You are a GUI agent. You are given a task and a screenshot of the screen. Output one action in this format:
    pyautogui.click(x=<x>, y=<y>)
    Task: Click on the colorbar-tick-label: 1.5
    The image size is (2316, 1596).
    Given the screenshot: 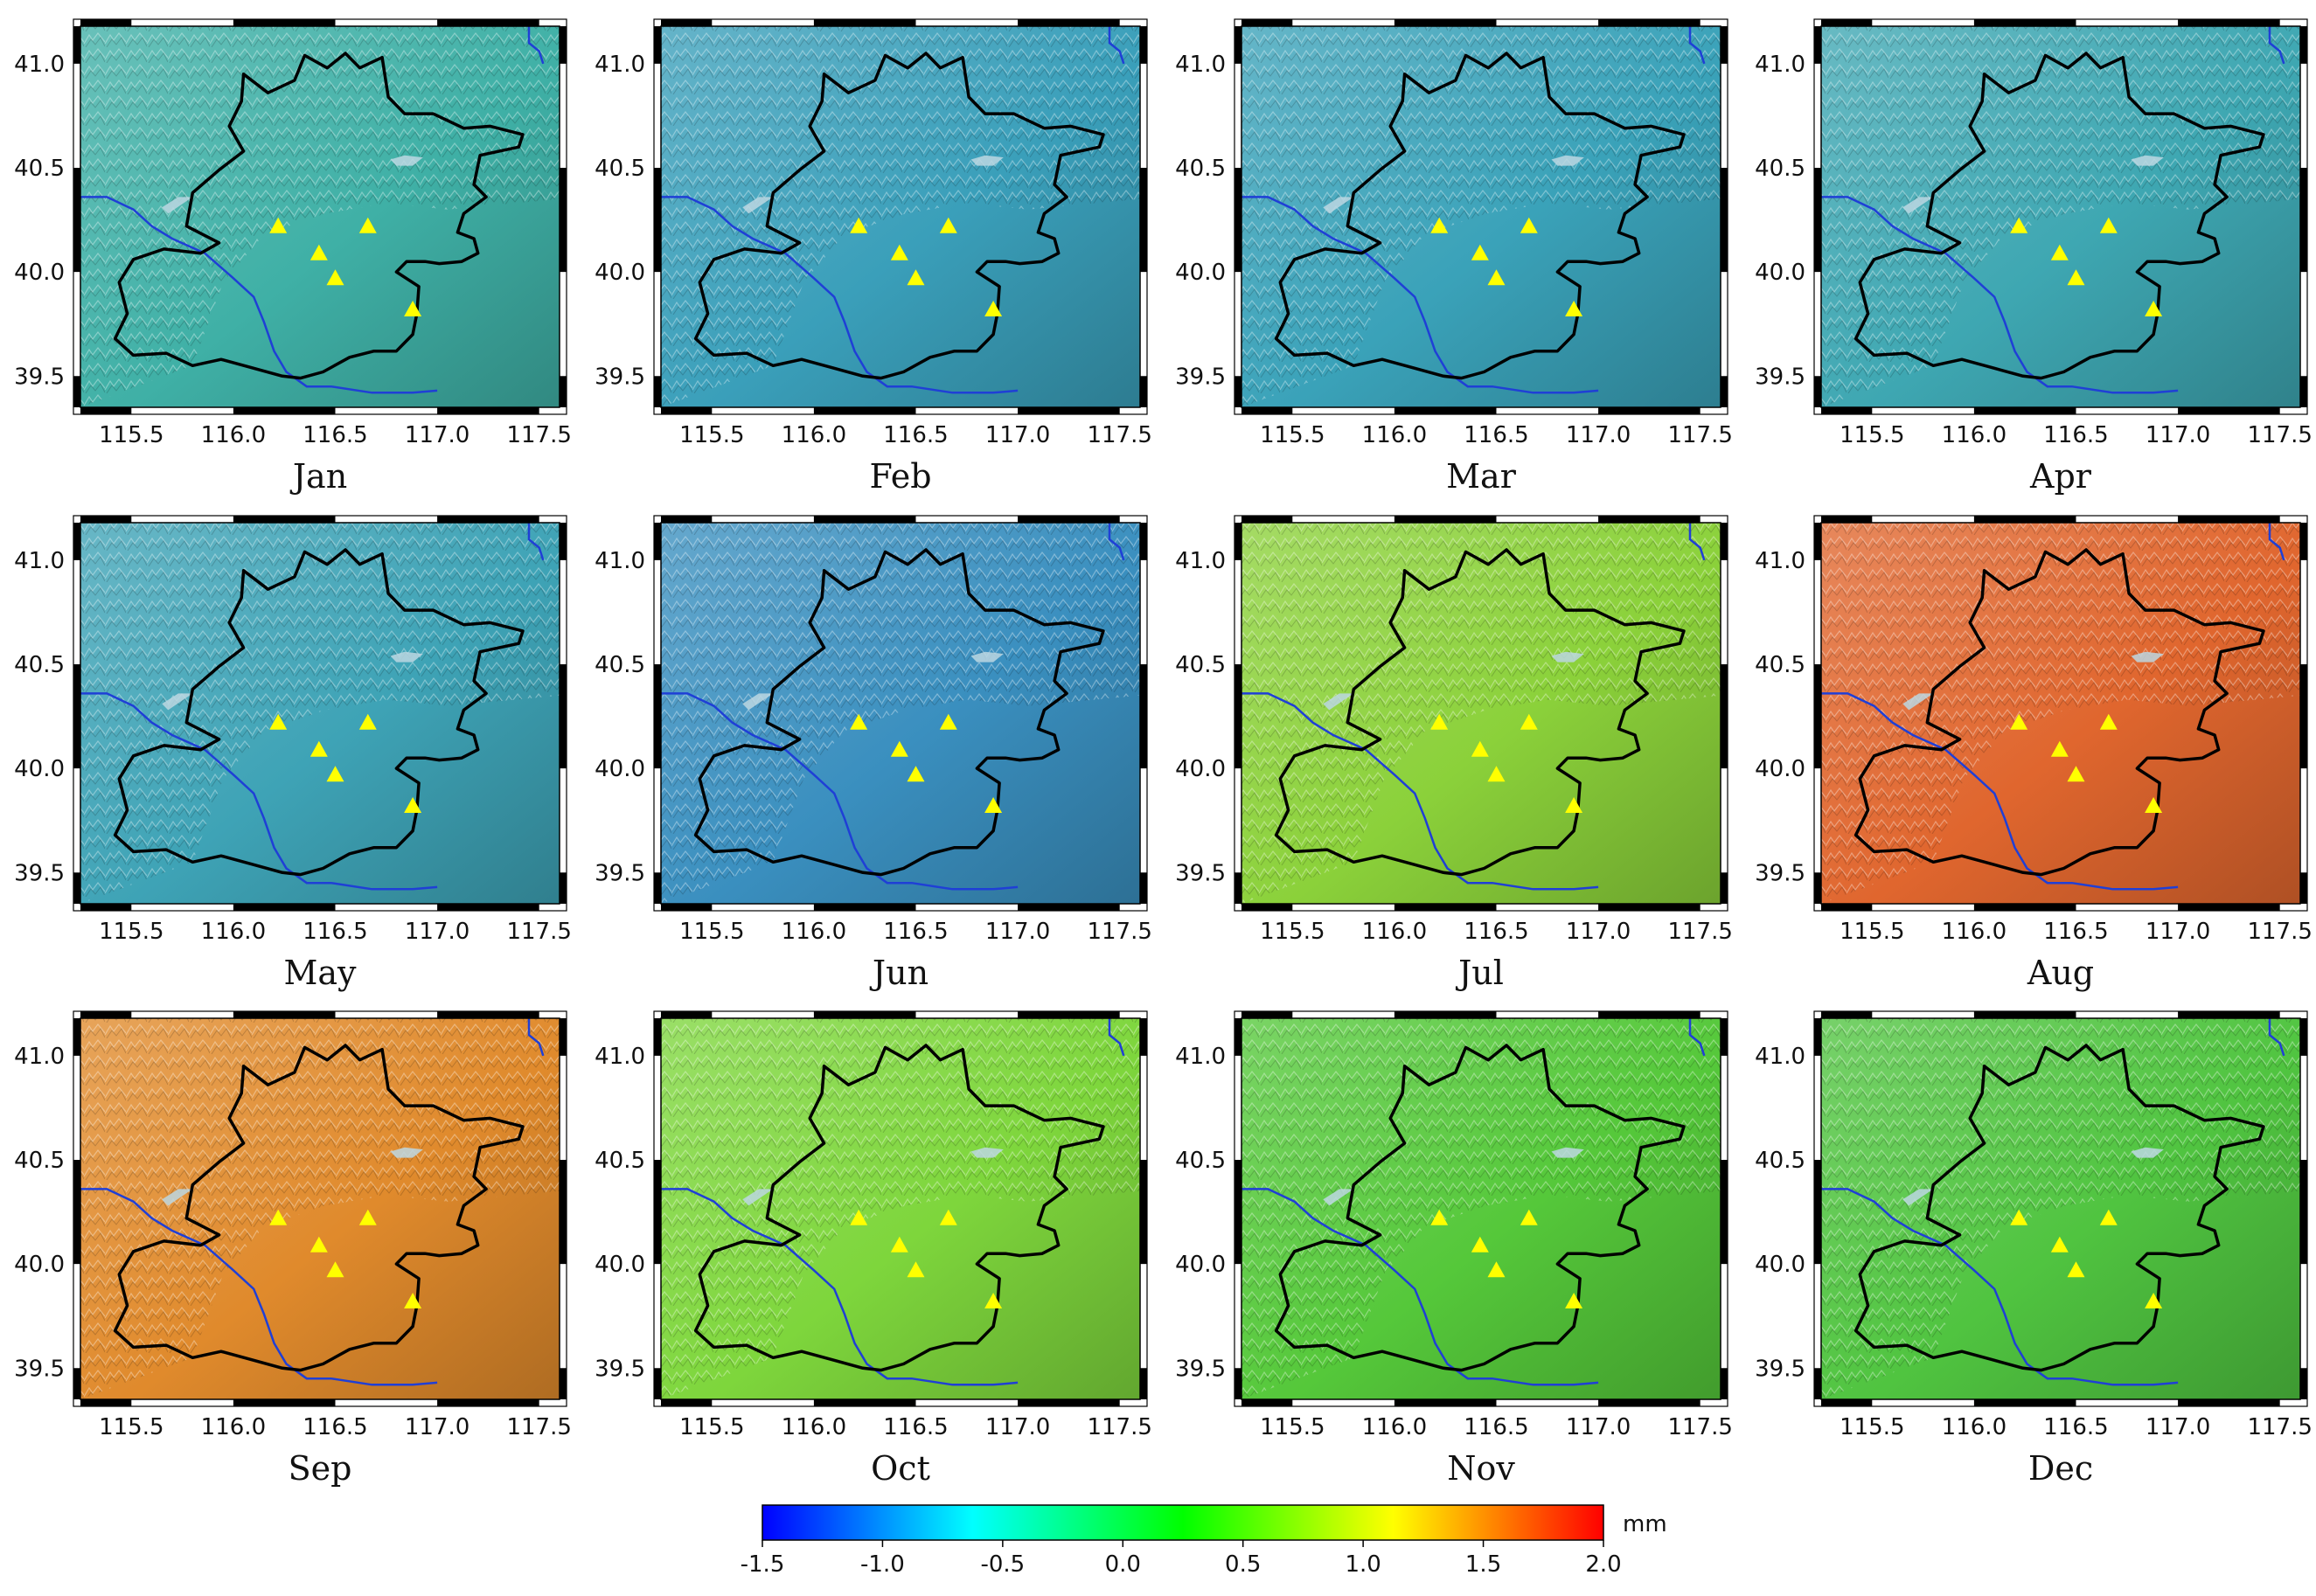 What is the action you would take?
    pyautogui.click(x=1483, y=1564)
    